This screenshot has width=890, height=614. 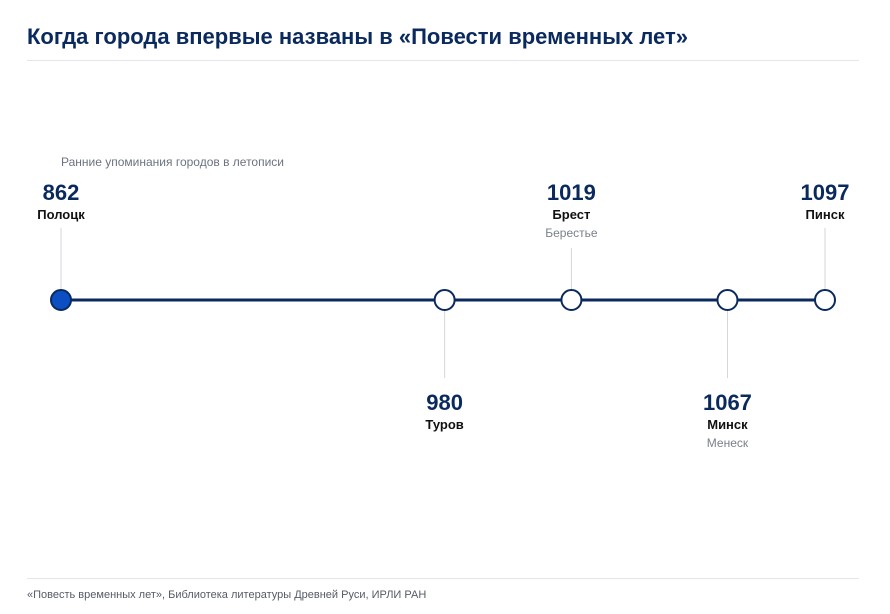 What do you see at coordinates (727, 424) in the screenshot?
I see `event-city: Минск` at bounding box center [727, 424].